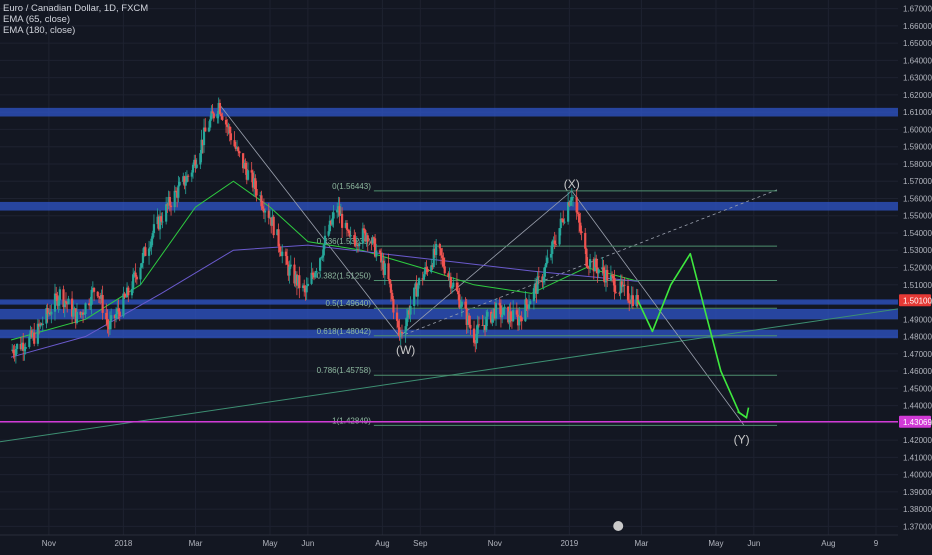 The image size is (932, 555). Describe the element at coordinates (309, 220) in the screenshot. I see `swing-line` at that location.